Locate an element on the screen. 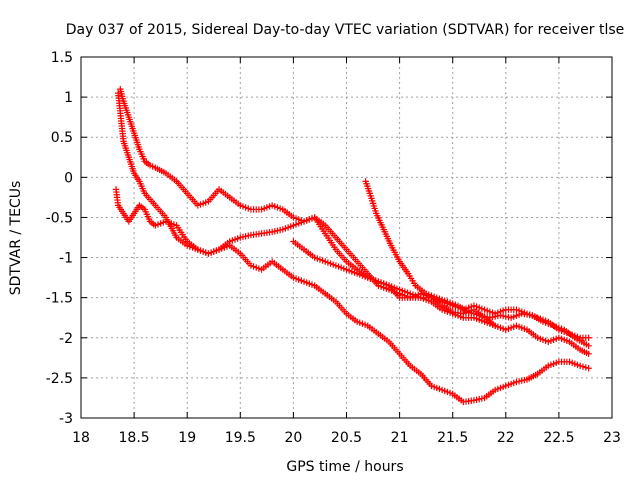 This screenshot has width=640, height=480. x-tick-label: 19 is located at coordinates (187, 438).